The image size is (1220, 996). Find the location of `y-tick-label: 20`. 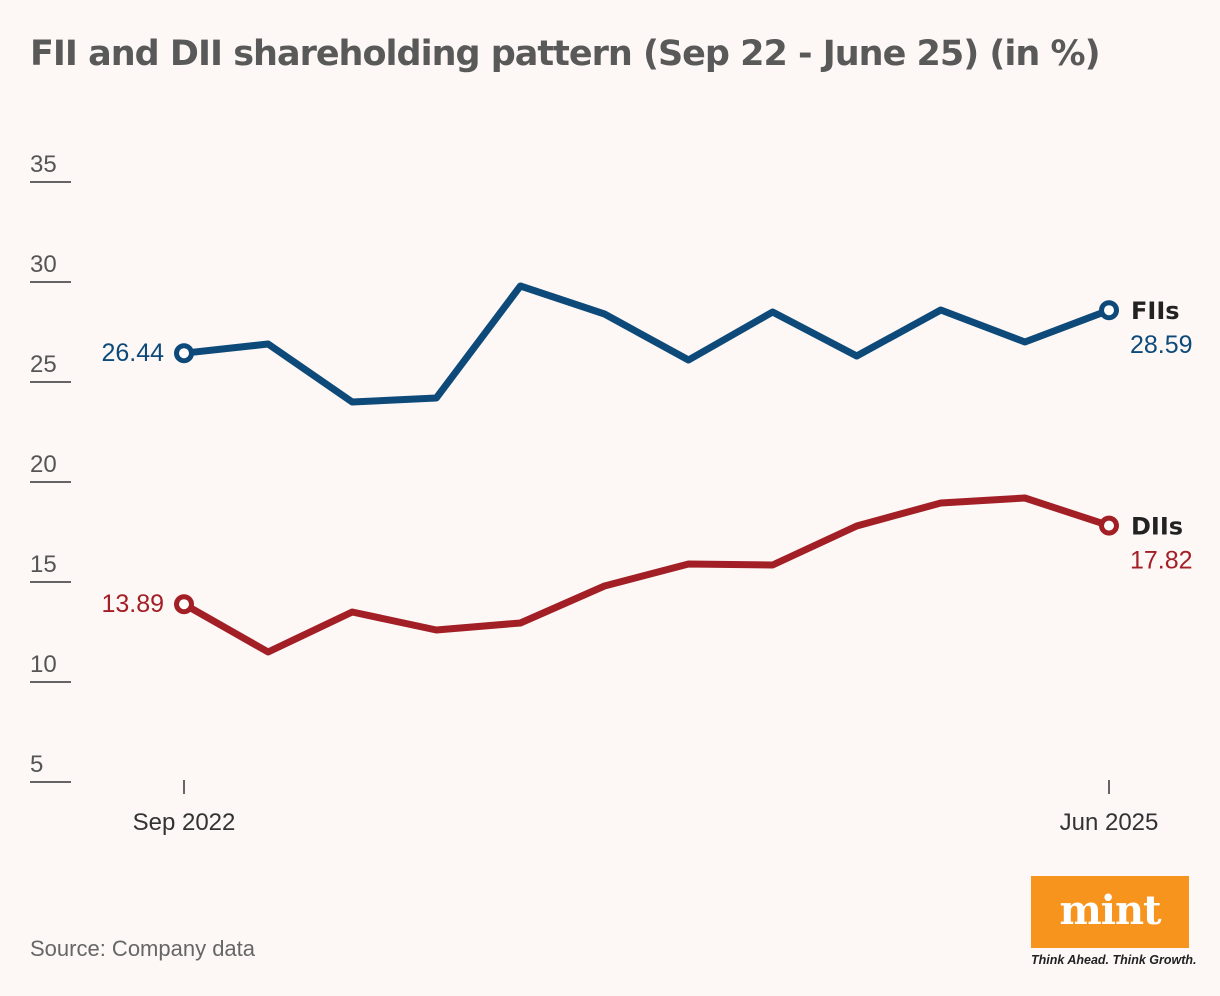

y-tick-label: 20 is located at coordinates (43, 464).